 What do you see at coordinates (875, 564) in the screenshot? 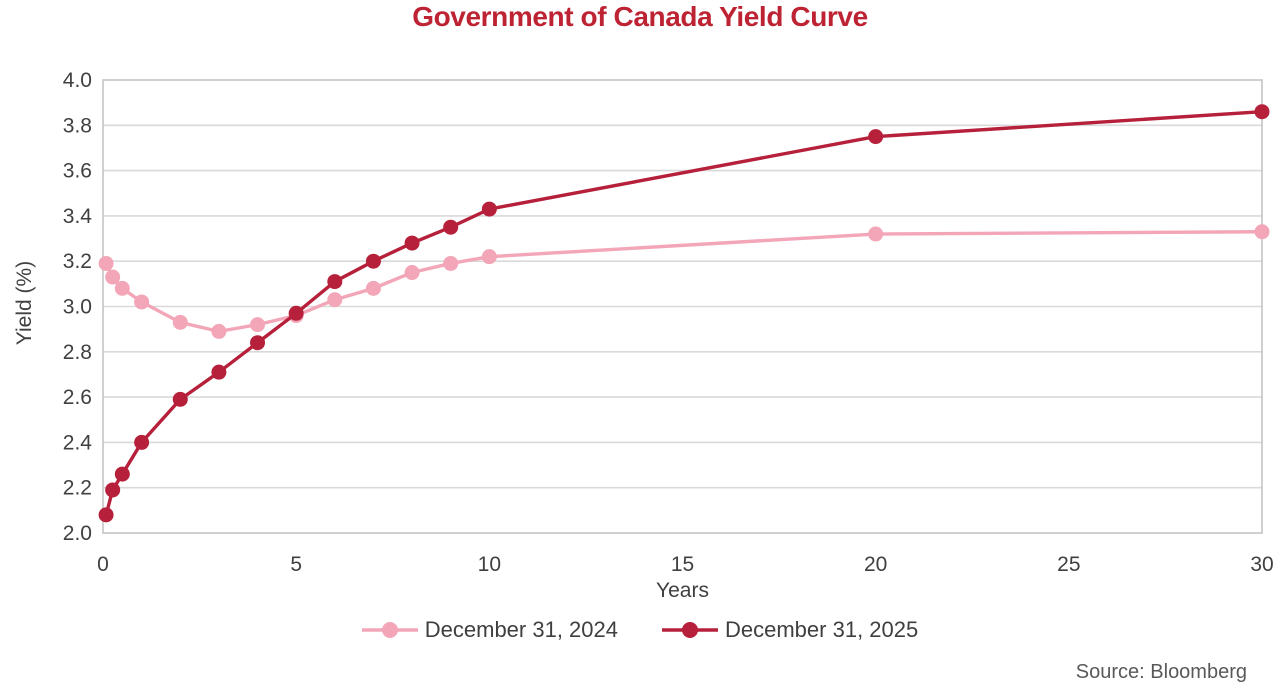
I see `x-tick-label: 20` at bounding box center [875, 564].